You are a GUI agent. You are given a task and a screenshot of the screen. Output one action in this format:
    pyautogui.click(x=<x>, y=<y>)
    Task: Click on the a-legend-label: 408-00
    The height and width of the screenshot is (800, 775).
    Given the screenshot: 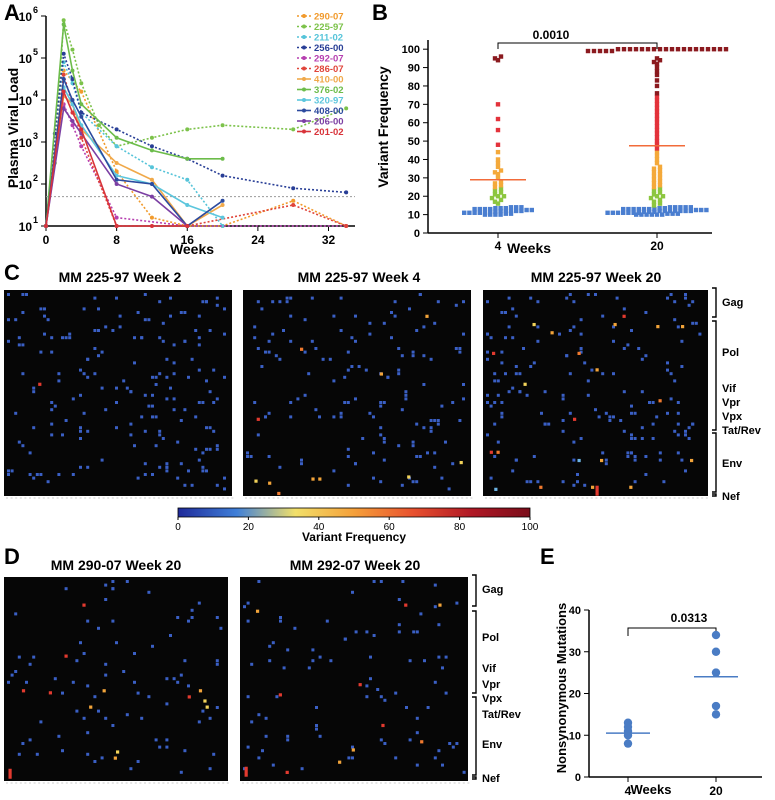 What is the action you would take?
    pyautogui.click(x=329, y=111)
    